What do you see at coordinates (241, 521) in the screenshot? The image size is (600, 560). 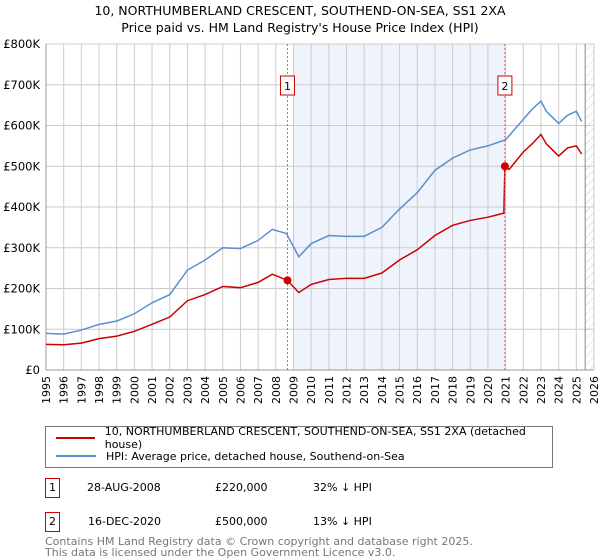 I see `sale-price: £500,000` at bounding box center [241, 521].